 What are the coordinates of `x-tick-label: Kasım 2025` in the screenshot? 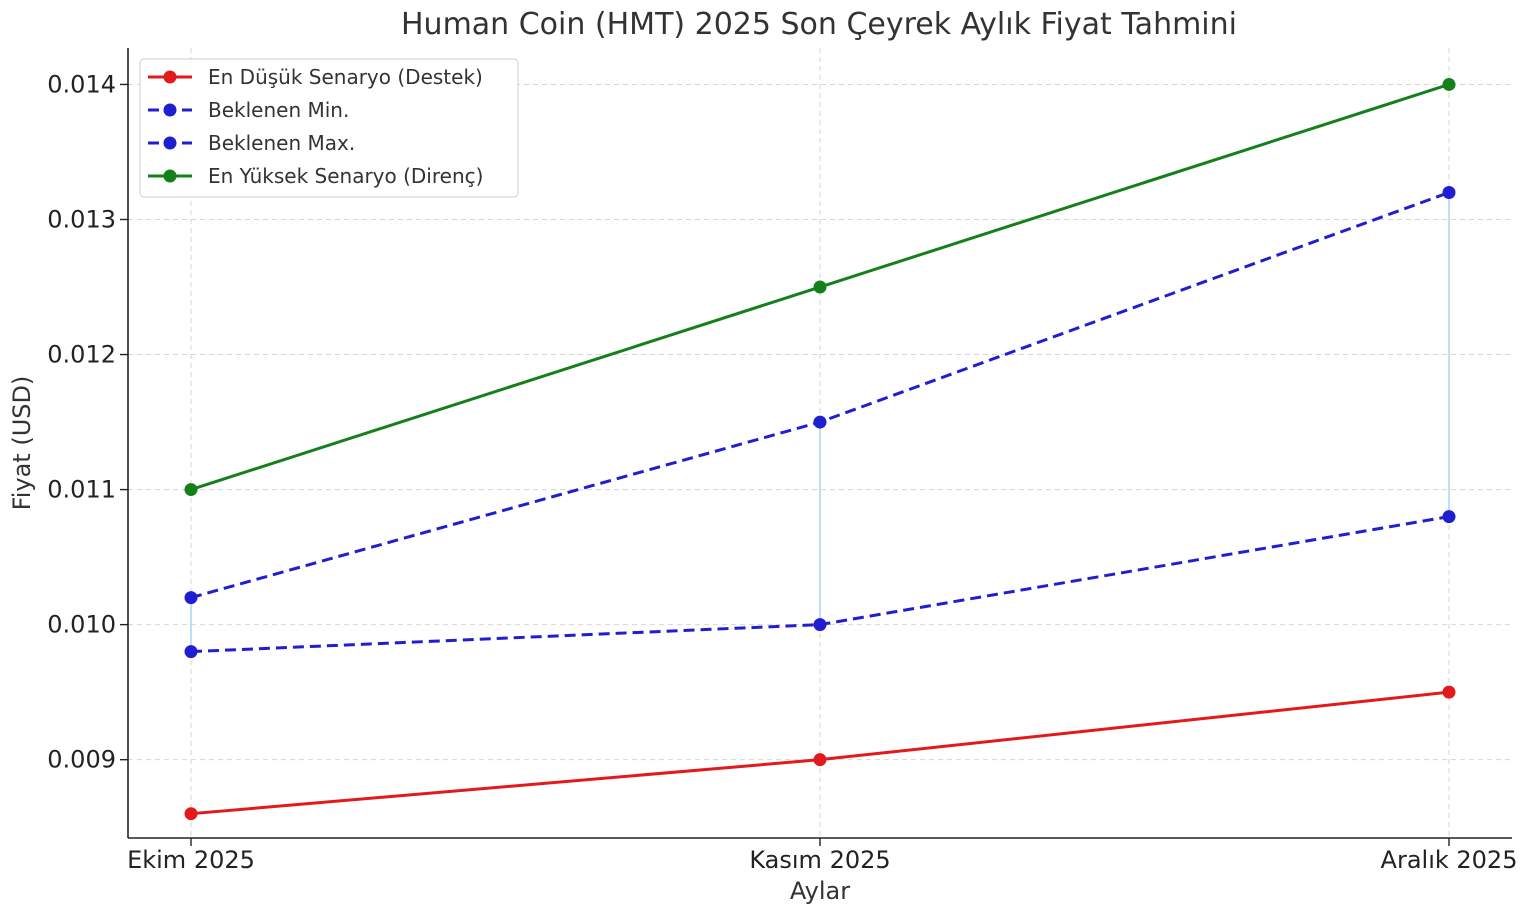 It's located at (819, 860).